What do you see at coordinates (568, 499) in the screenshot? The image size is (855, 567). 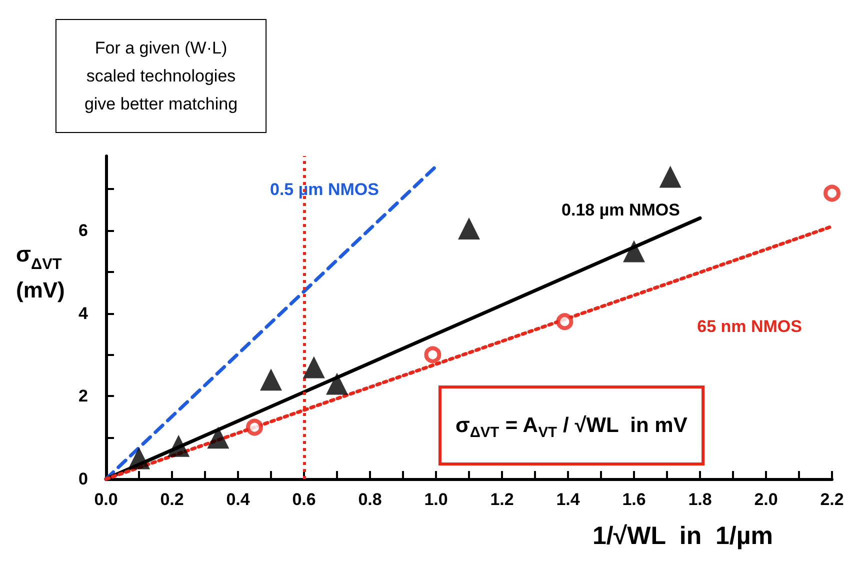 I see `x-tick-label: 1.4` at bounding box center [568, 499].